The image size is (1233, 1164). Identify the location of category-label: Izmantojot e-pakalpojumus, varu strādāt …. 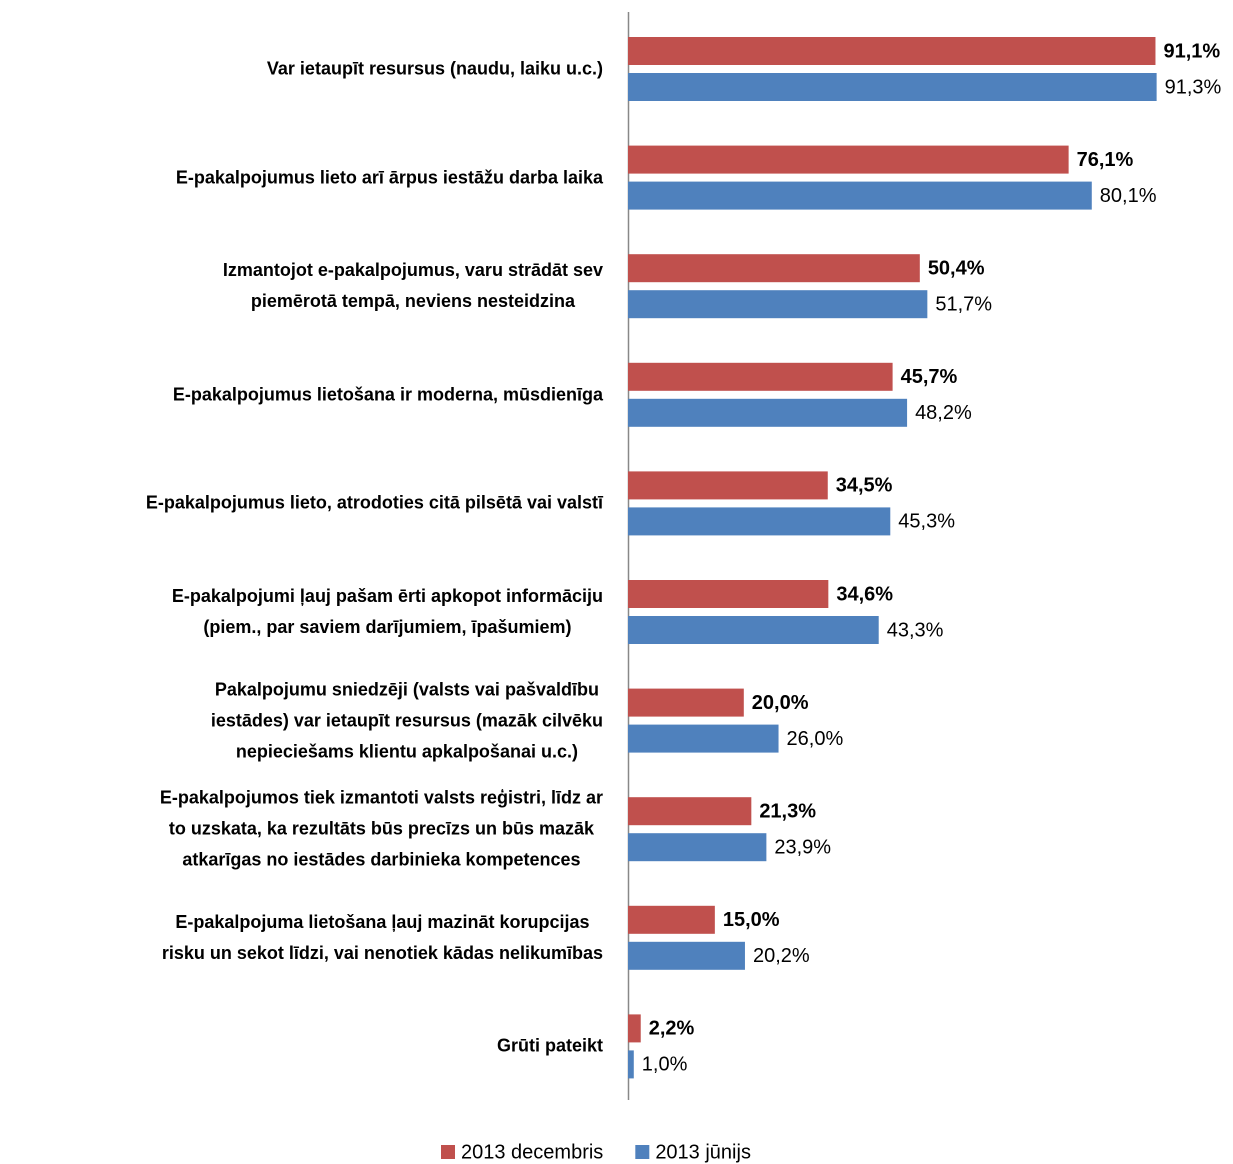
(412, 286).